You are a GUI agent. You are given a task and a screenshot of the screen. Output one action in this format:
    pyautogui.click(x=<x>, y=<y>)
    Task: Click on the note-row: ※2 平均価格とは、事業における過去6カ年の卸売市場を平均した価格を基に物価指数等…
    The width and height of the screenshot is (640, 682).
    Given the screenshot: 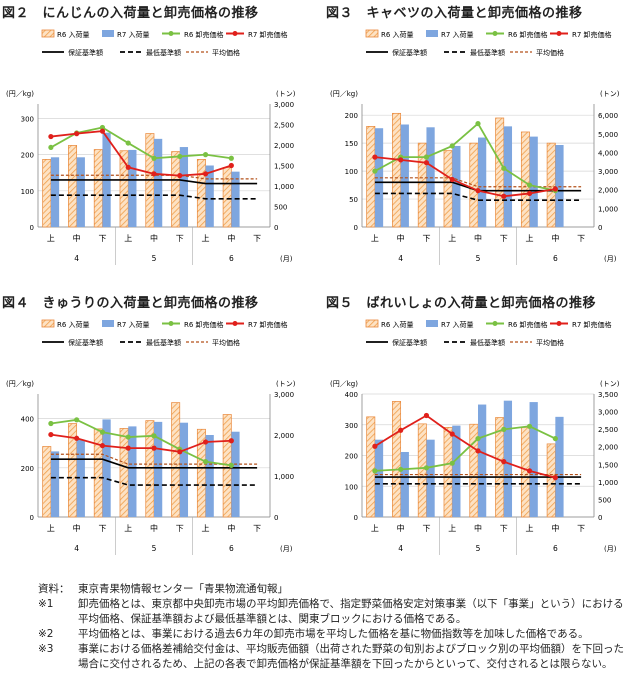 What is the action you would take?
    pyautogui.click(x=313, y=634)
    